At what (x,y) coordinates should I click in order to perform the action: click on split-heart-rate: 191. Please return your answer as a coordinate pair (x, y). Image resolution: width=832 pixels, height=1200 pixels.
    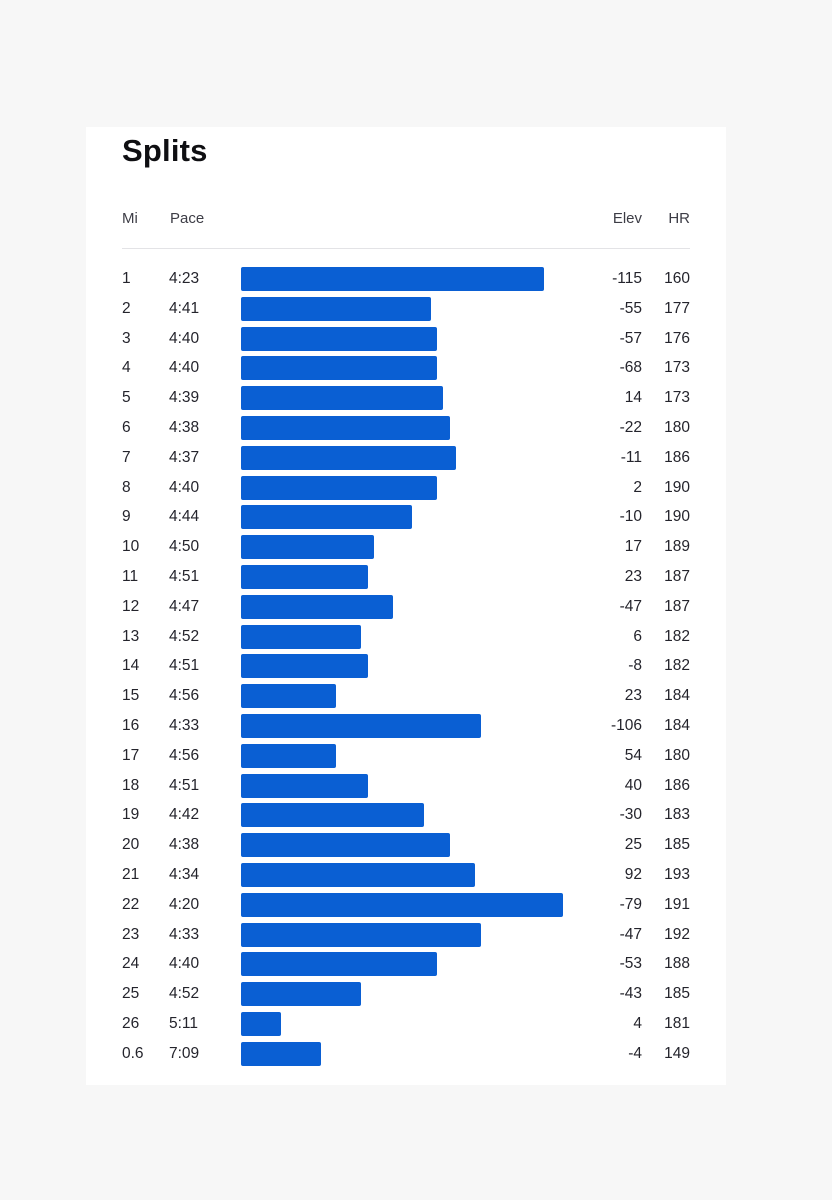
    Looking at the image, I should click on (677, 904).